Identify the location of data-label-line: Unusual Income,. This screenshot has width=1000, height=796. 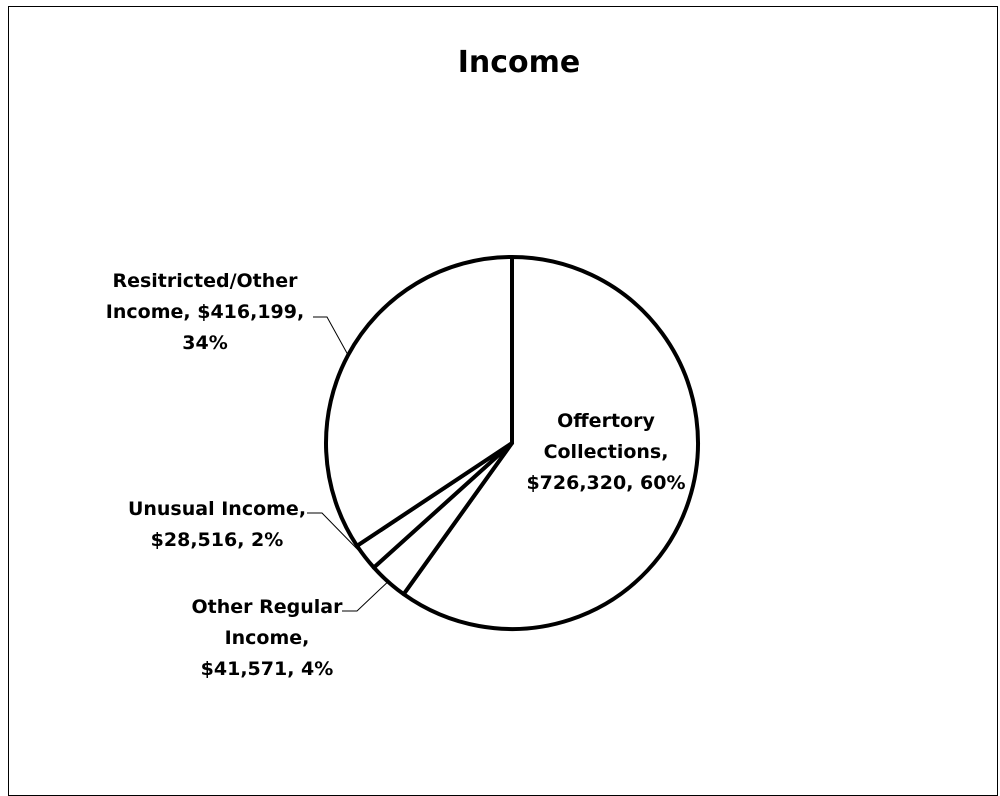
(217, 509).